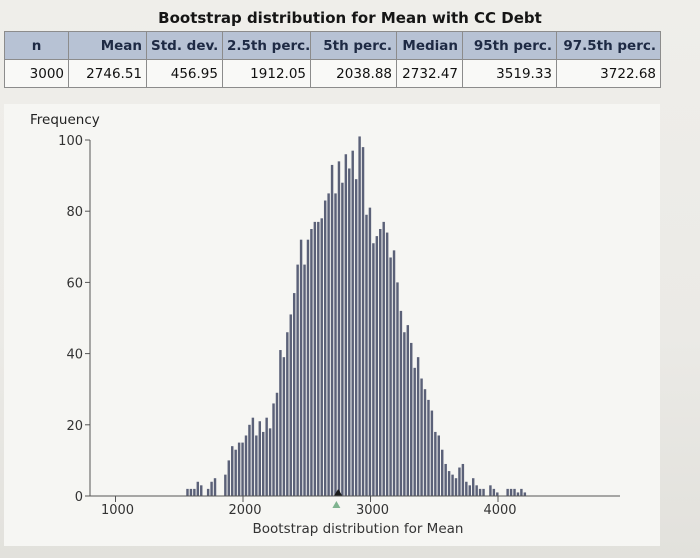 The height and width of the screenshot is (558, 700). I want to click on y-axis-label: Frequency, so click(65, 120).